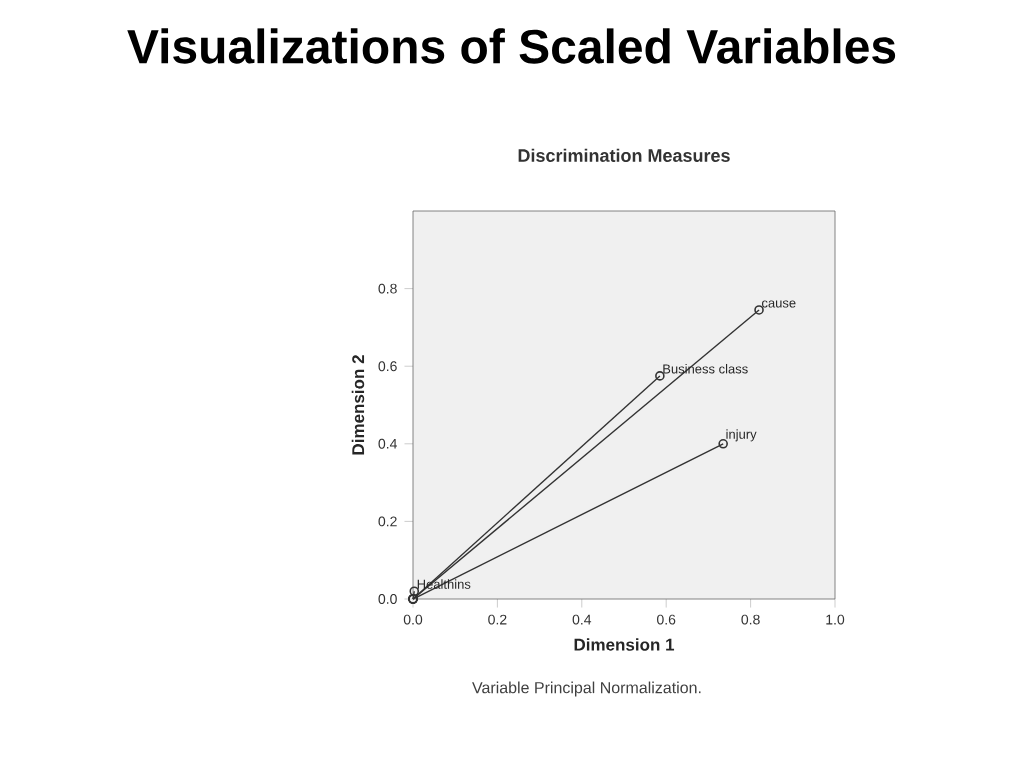  What do you see at coordinates (413, 619) in the screenshot?
I see `x-tick-label: 0.0` at bounding box center [413, 619].